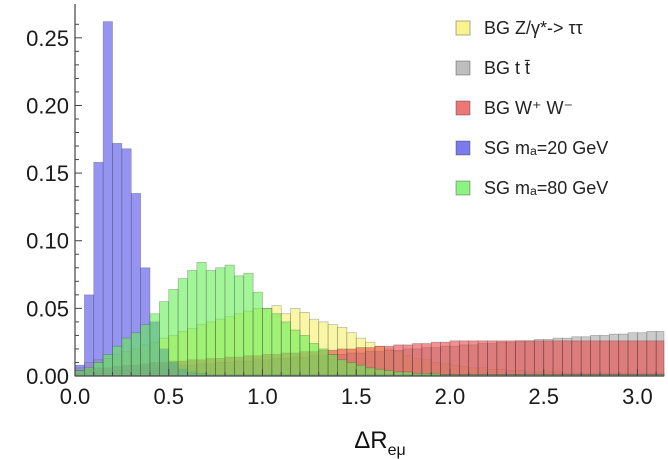 The height and width of the screenshot is (459, 668). What do you see at coordinates (533, 28) in the screenshot?
I see `legend-label-0: BG Z/γ*-> ττ` at bounding box center [533, 28].